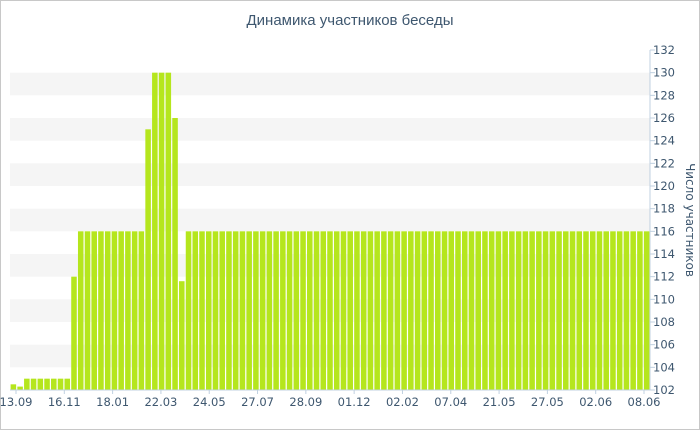 The width and height of the screenshot is (700, 430). What do you see at coordinates (450, 402) in the screenshot?
I see `x-tick-label: 07.04` at bounding box center [450, 402].